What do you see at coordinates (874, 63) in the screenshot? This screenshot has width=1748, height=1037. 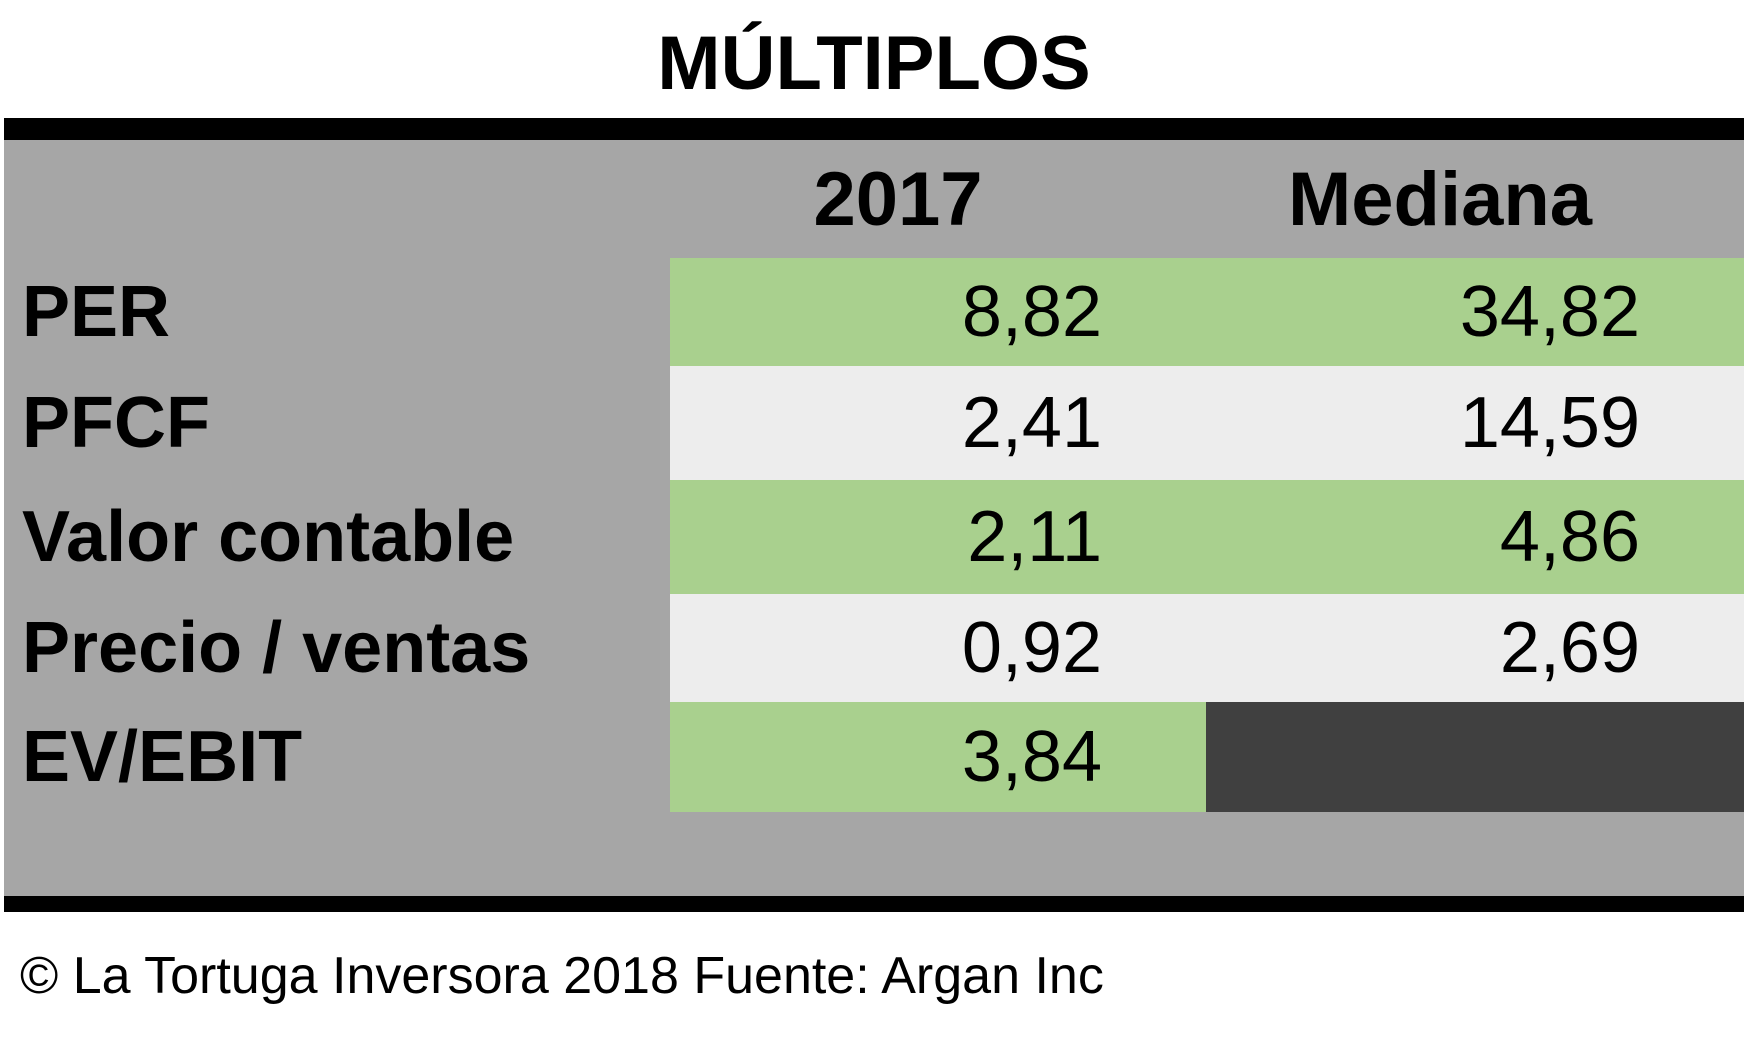 I see `table-title: MÚLTIPLOS` at bounding box center [874, 63].